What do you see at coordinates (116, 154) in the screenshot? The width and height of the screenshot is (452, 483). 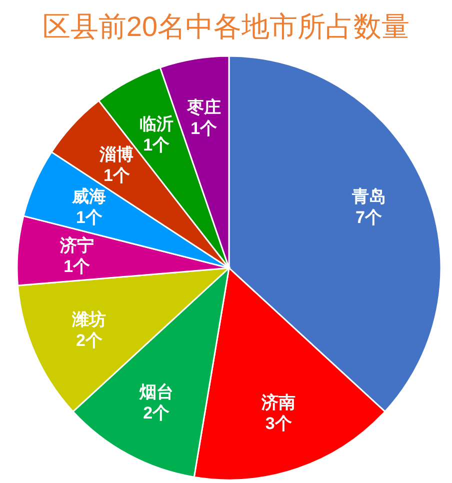 I see `slice-label: 淄博` at bounding box center [116, 154].